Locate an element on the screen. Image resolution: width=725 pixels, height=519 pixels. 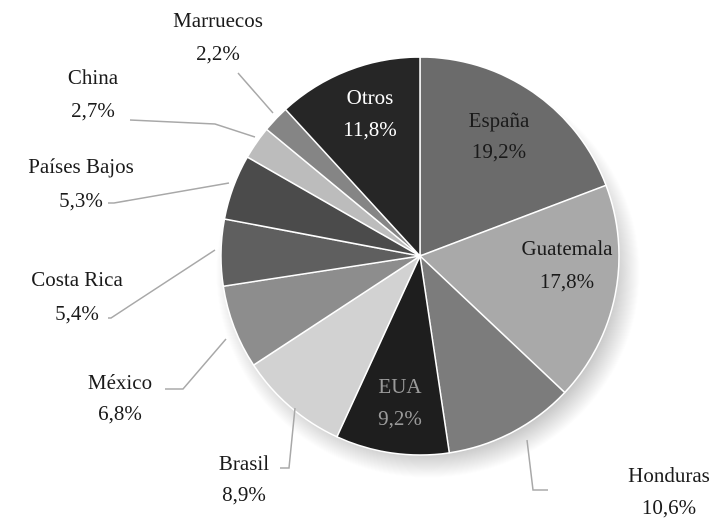
slice-label-otros: Otros is located at coordinates (370, 97).